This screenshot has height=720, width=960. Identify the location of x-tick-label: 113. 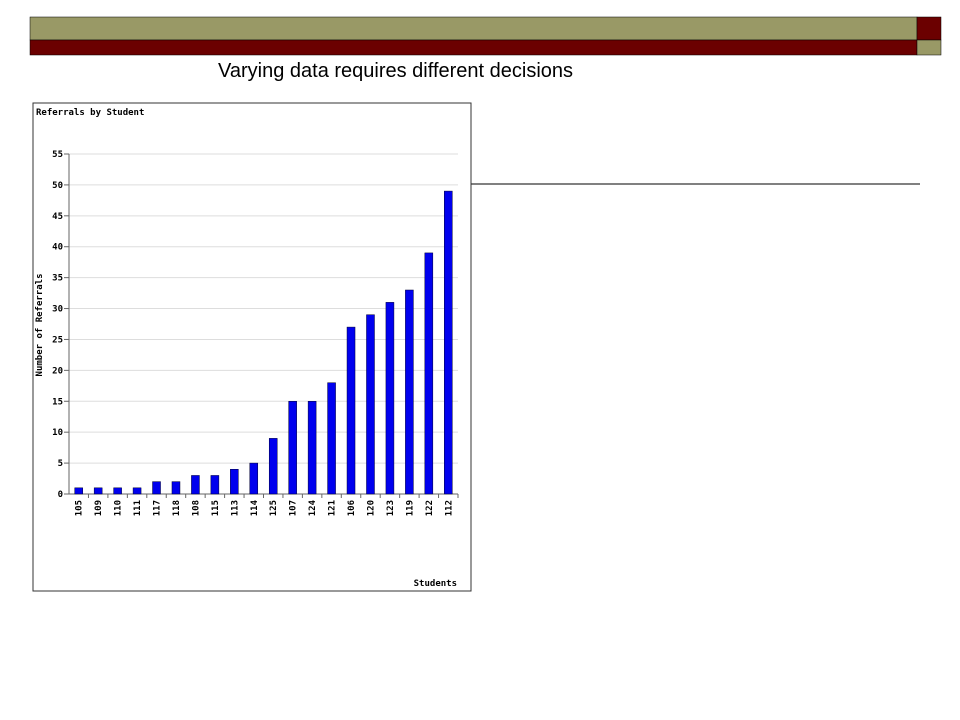
(235, 508).